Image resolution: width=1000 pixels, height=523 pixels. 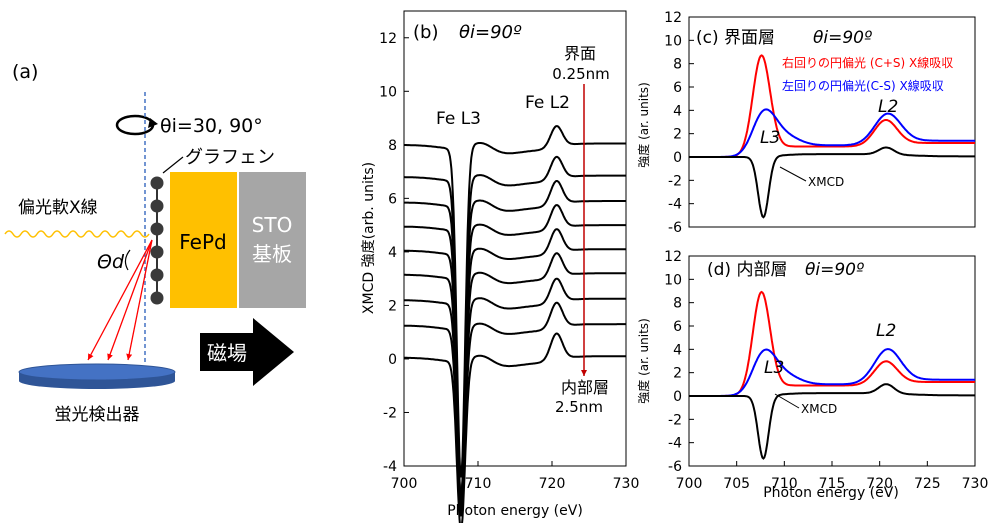 I want to click on panel-b-ytick-label: -4, so click(x=390, y=467).